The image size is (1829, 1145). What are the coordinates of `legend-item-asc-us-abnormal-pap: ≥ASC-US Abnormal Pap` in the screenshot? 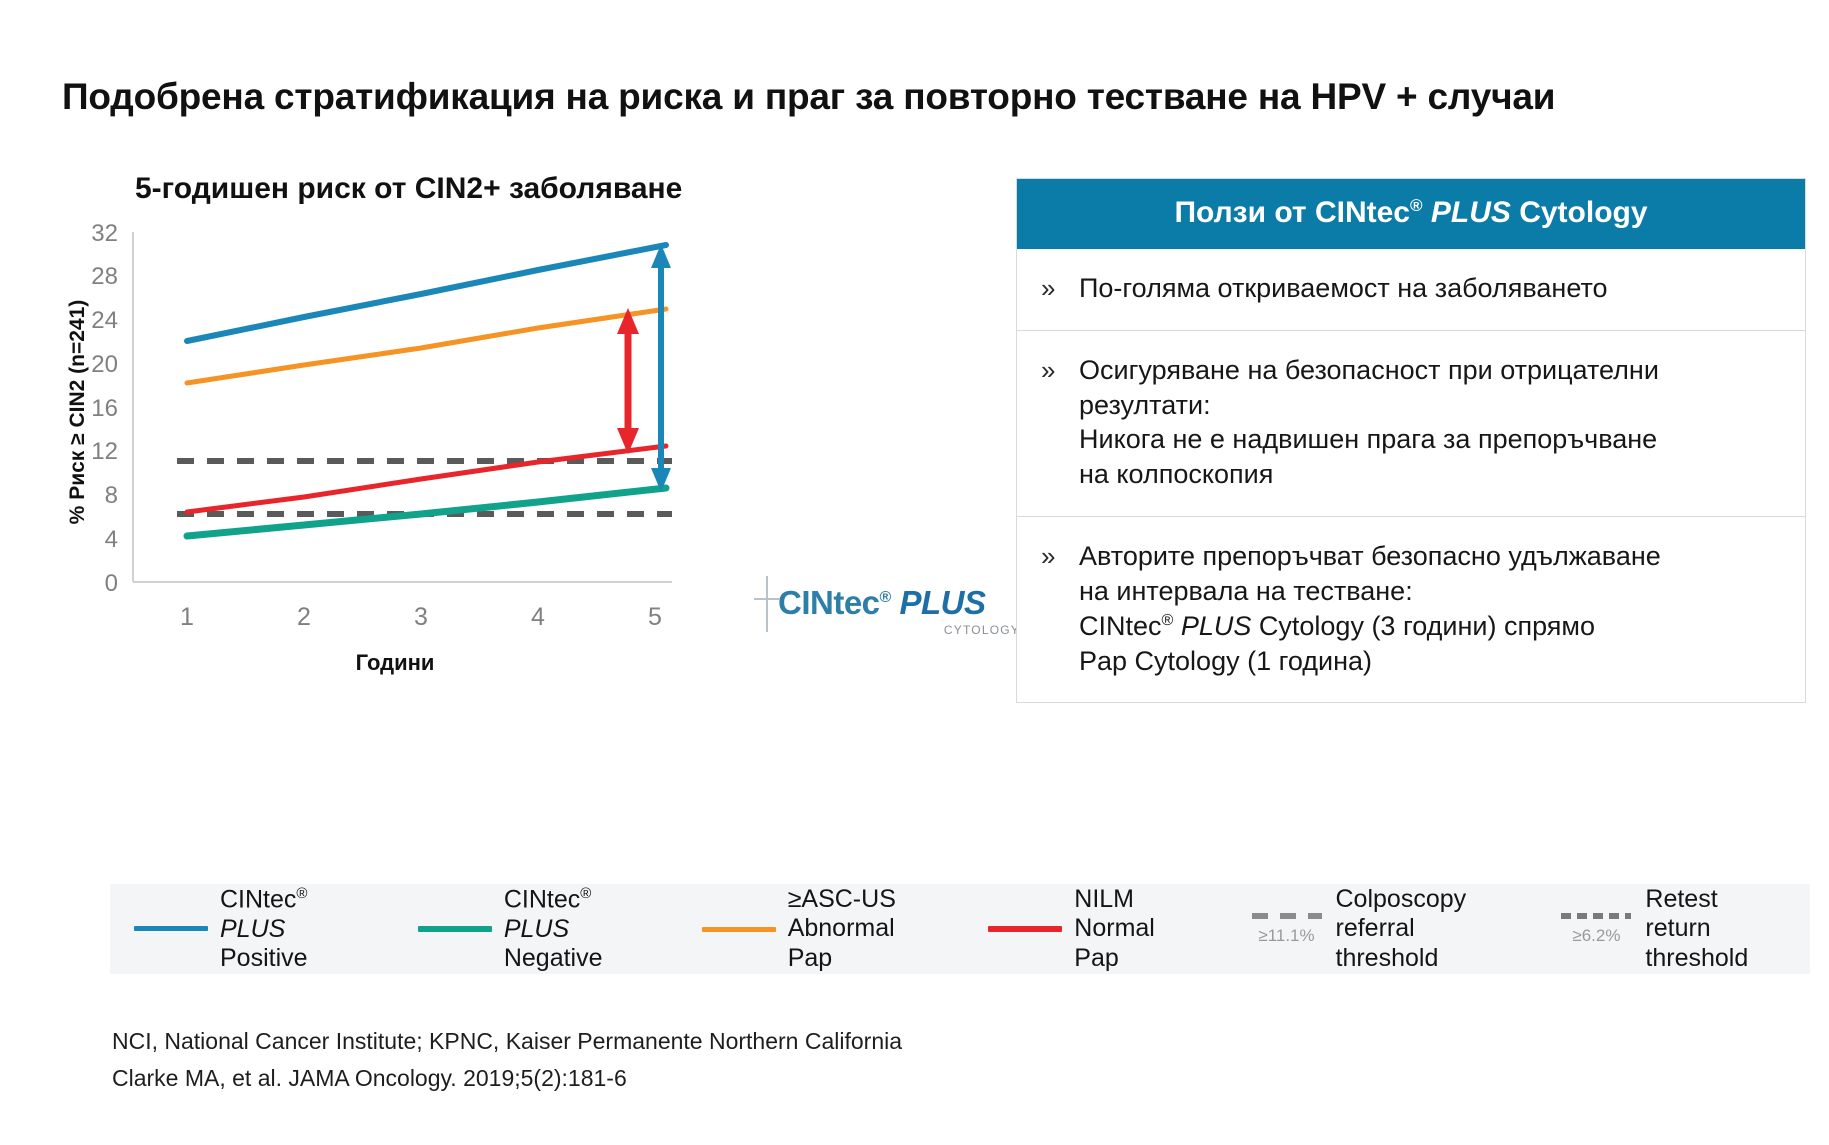 It's located at (819, 929).